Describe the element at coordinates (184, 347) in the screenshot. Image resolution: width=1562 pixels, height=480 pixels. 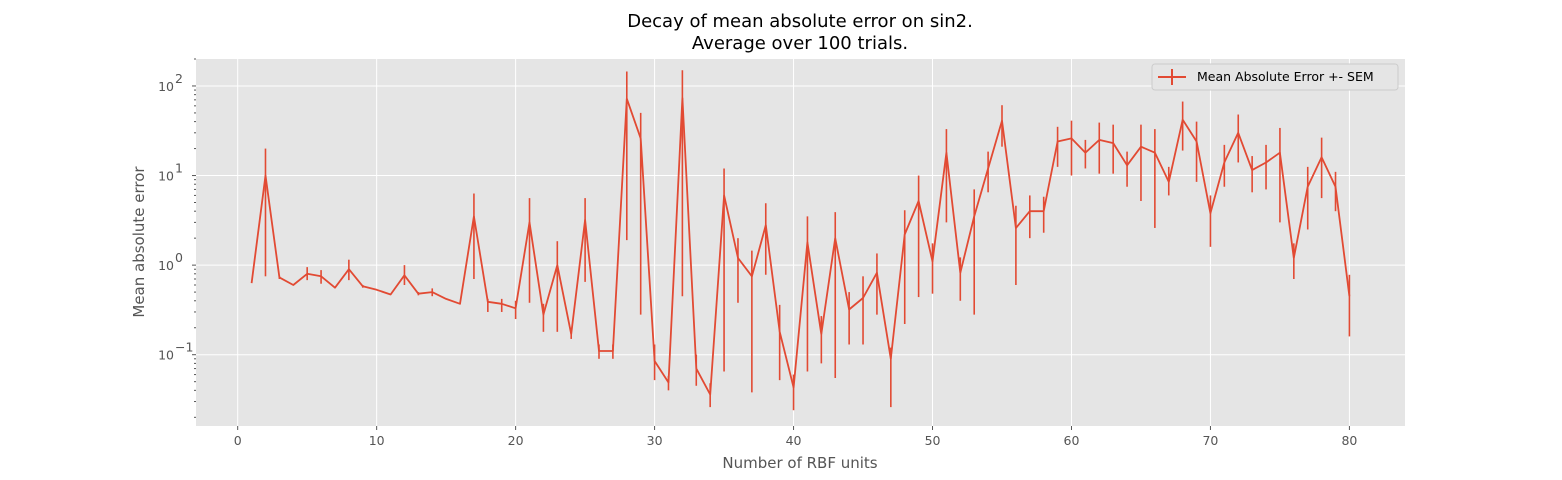
I see `y-tick-exponent: −1` at that location.